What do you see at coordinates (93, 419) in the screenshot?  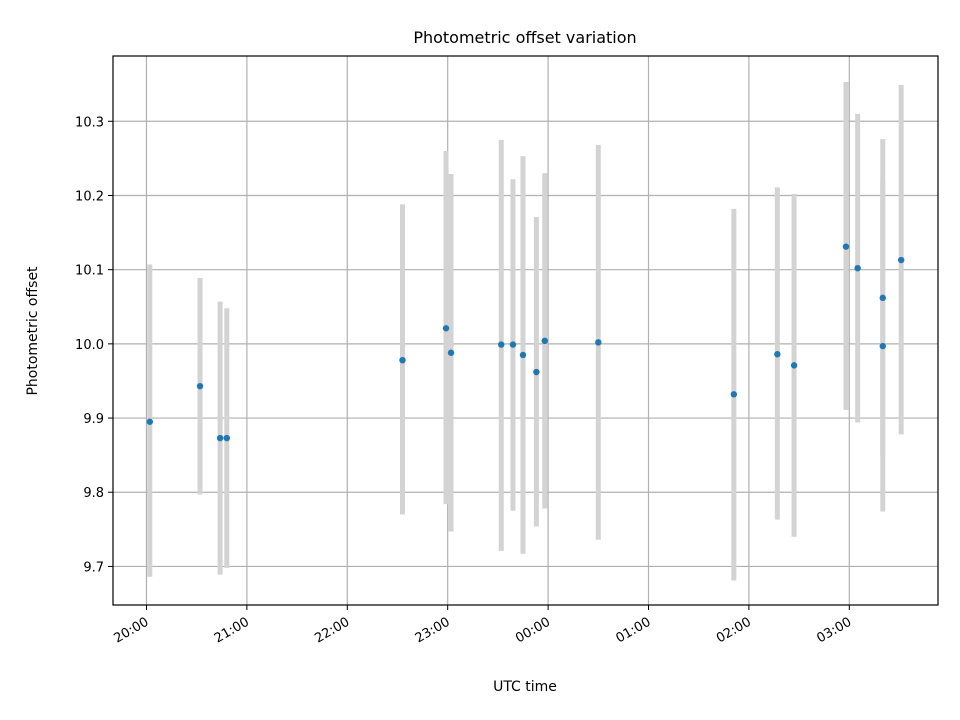 I see `y-tick-label: 9.9` at bounding box center [93, 419].